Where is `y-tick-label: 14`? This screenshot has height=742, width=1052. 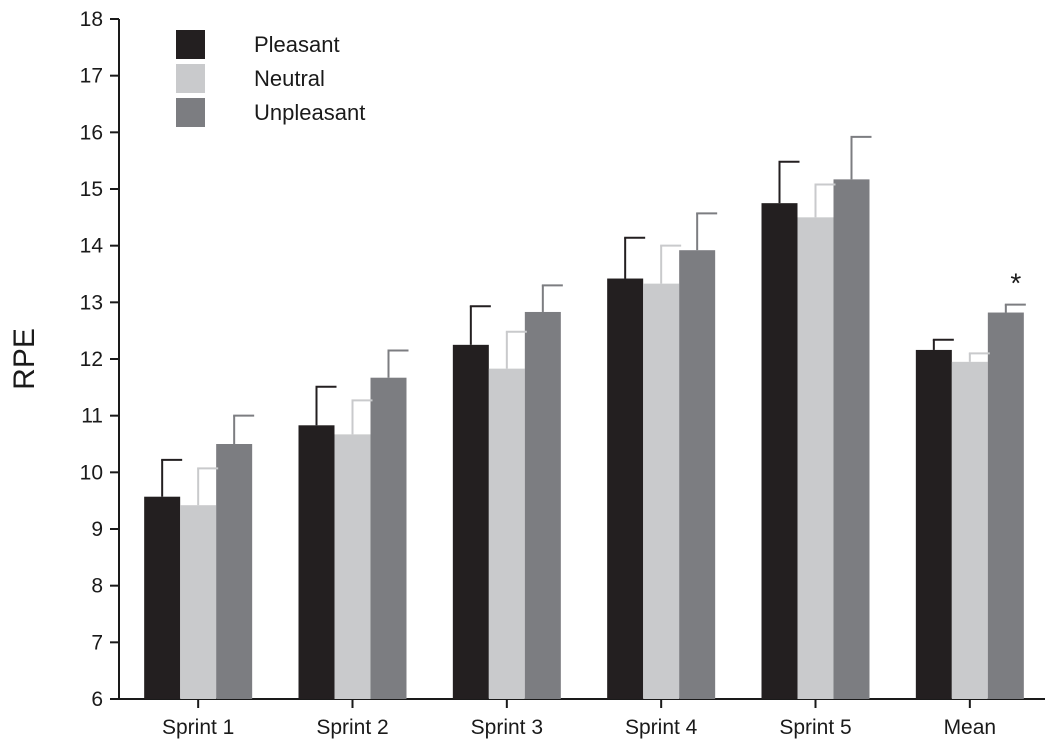 y-tick-label: 14 is located at coordinates (92, 246).